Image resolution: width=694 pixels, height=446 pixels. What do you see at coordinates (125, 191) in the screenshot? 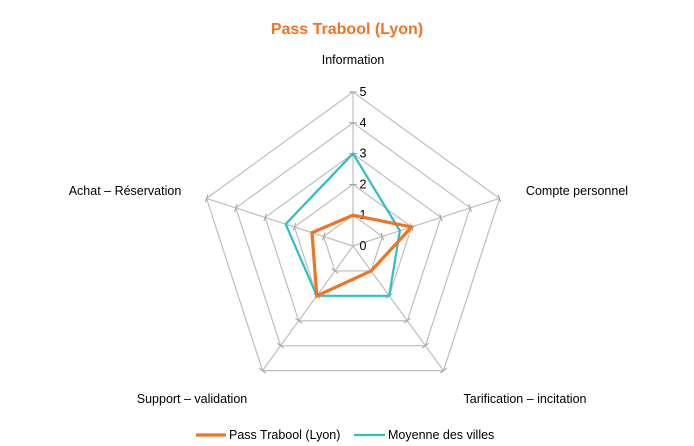
I see `axis-label: Achat – Réservation` at bounding box center [125, 191].